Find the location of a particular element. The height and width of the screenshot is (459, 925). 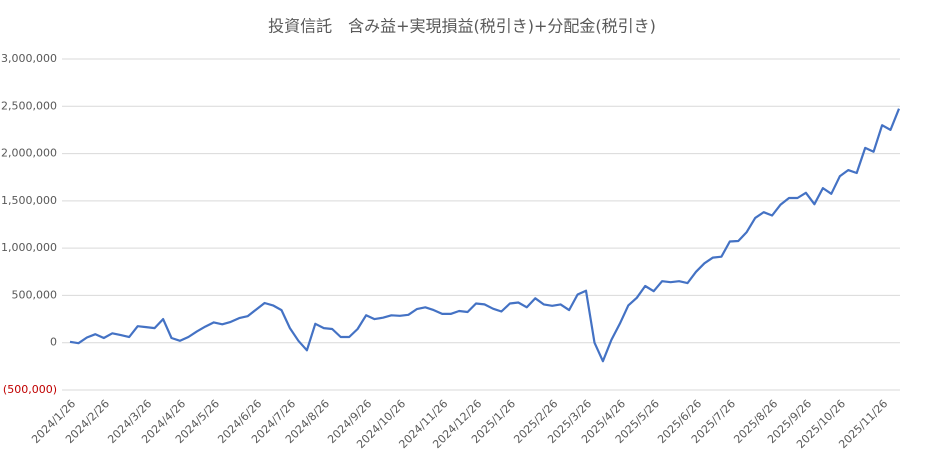

y-tick-label: 1,000,000 is located at coordinates (29, 247).